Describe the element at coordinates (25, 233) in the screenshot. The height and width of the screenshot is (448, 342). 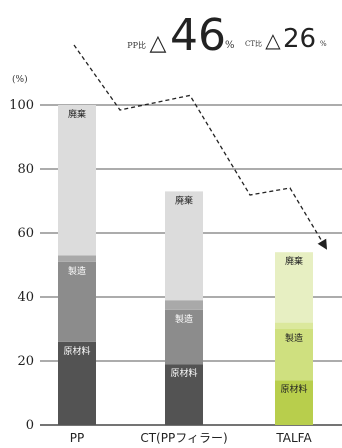
I see `y-tick-label: 60` at that location.